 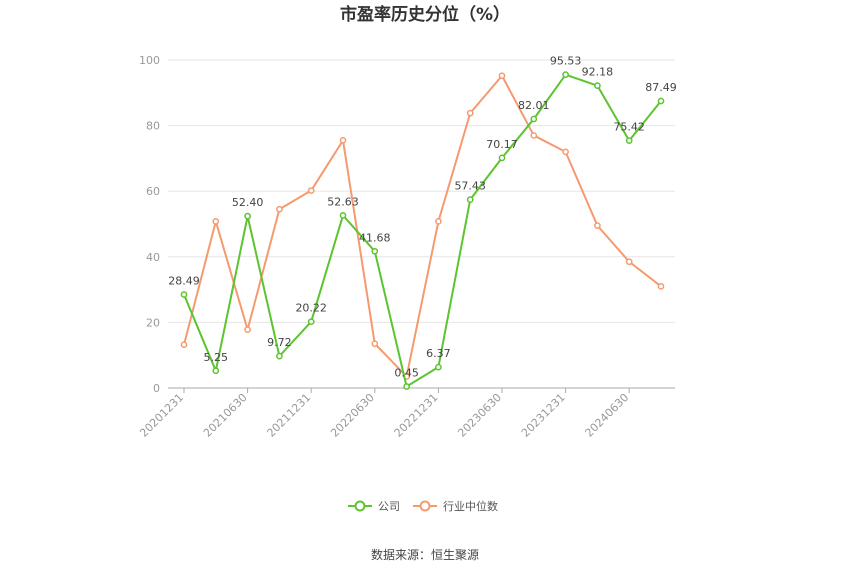 What do you see at coordinates (153, 257) in the screenshot?
I see `y-tick-label: 40` at bounding box center [153, 257].